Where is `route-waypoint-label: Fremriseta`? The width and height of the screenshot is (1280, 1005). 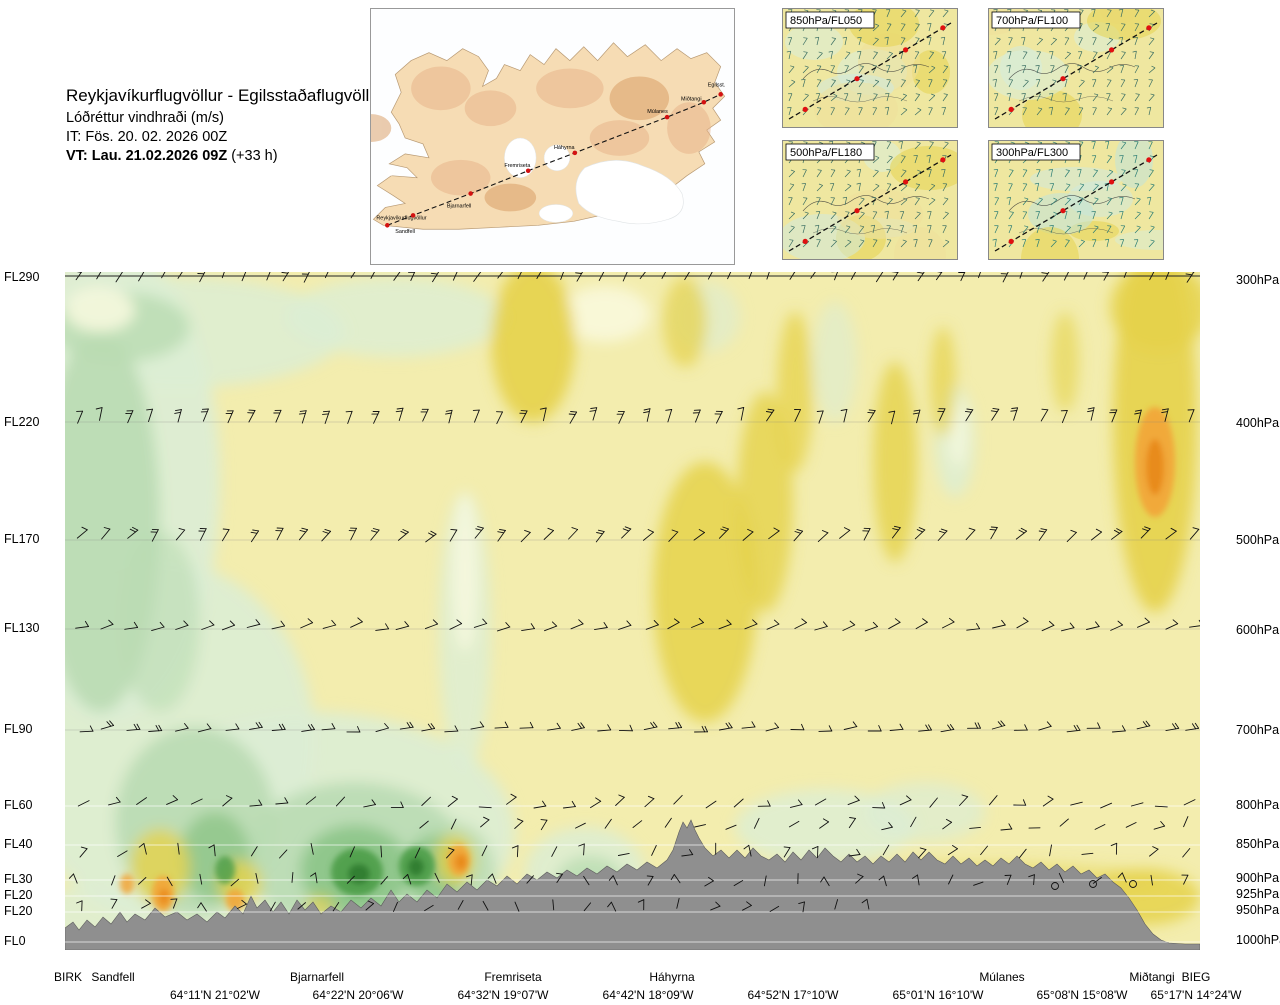
route-waypoint-label: Fremriseta is located at coordinates (517, 166).